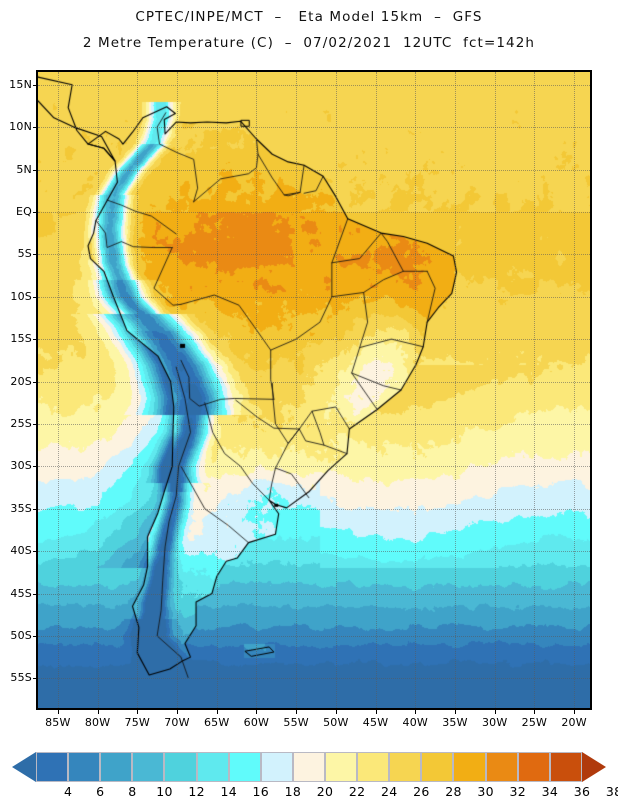  I want to click on y-axis-tick-label: 20S, so click(21, 381).